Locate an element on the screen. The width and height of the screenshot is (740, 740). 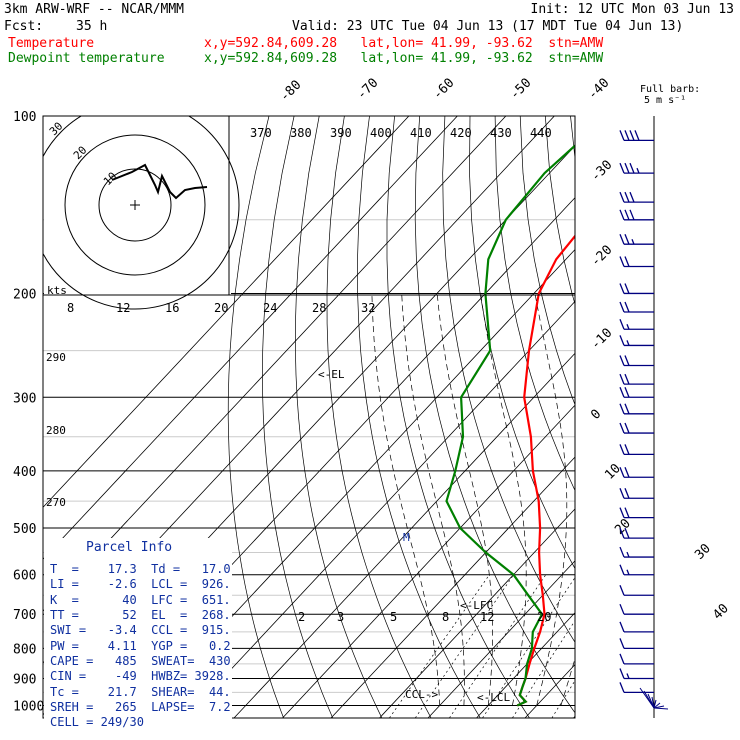
theta-e-label: 440 is located at coordinates (541, 133).